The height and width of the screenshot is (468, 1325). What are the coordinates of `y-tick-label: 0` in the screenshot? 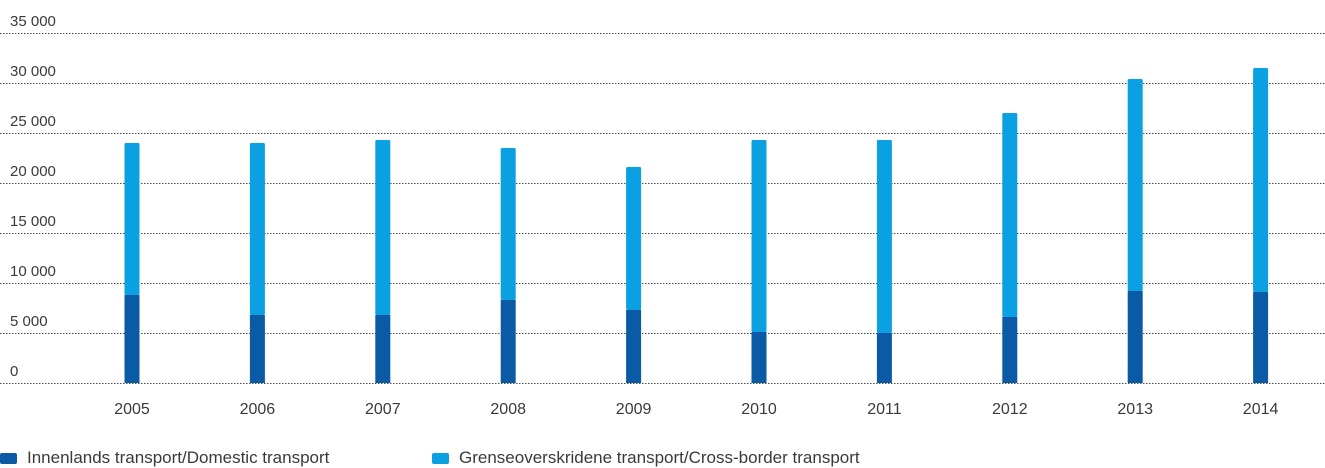 It's located at (14, 371).